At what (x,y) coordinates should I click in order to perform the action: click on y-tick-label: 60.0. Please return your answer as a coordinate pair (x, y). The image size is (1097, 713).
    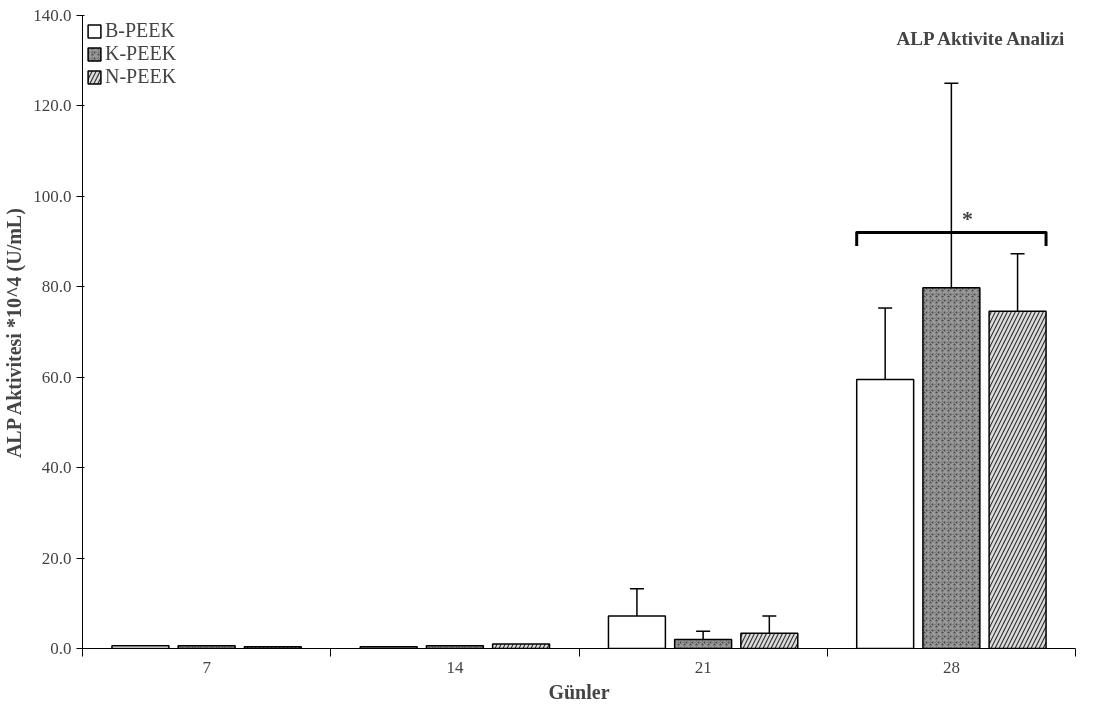
    Looking at the image, I should click on (56, 377).